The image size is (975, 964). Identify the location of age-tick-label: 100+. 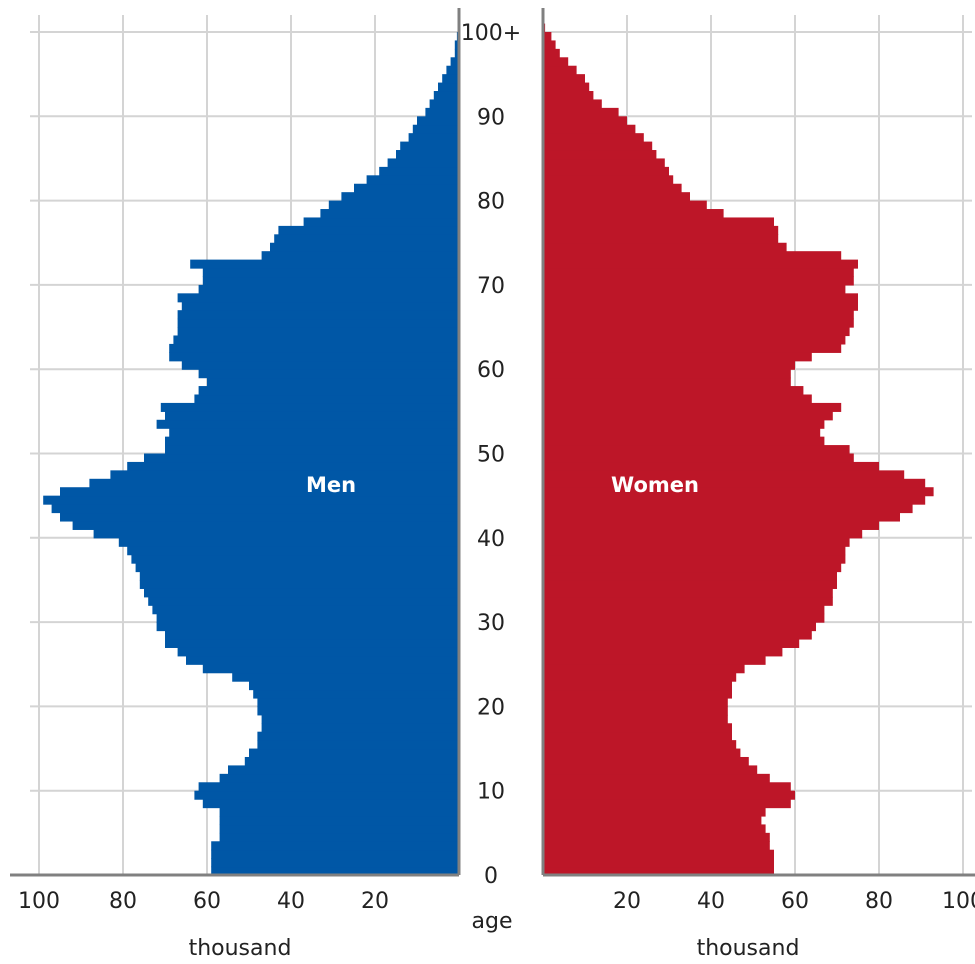
(491, 33).